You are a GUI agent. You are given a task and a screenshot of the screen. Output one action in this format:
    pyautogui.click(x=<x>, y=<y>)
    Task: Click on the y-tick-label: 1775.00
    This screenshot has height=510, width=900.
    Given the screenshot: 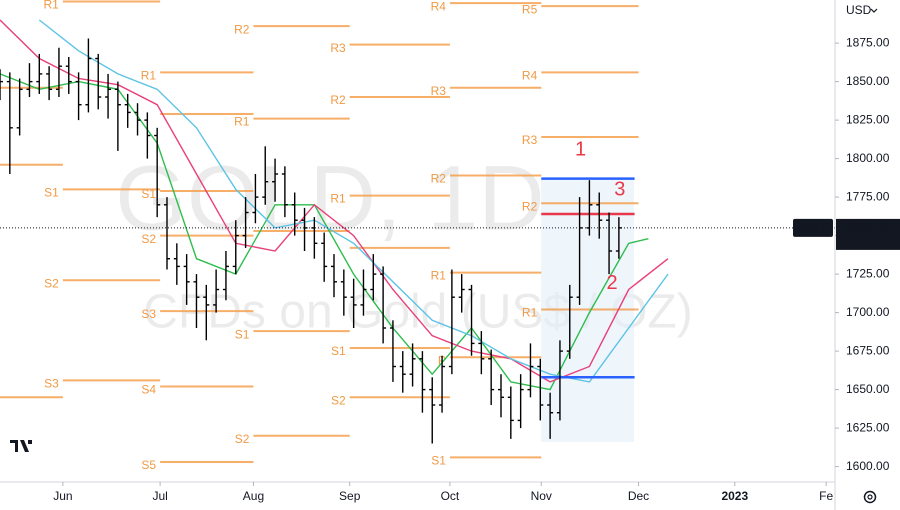 What is the action you would take?
    pyautogui.click(x=868, y=196)
    